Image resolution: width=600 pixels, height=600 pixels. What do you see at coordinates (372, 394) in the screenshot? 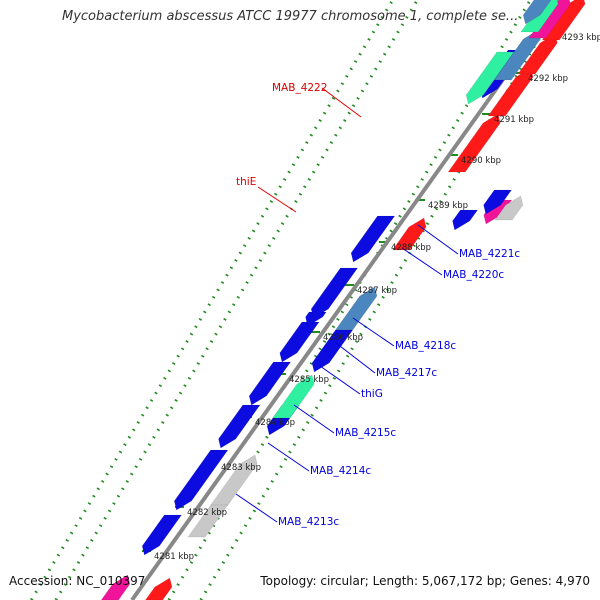
I see `gene-label: thiG` at bounding box center [372, 394].